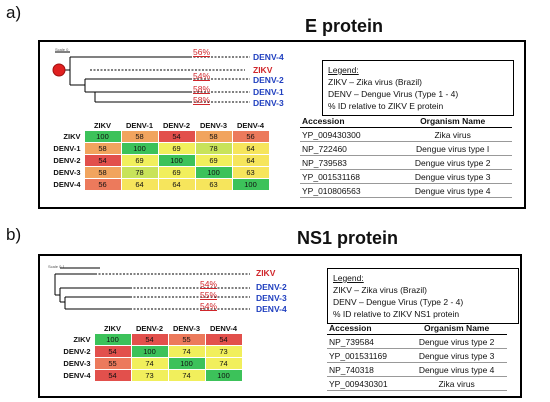  What do you see at coordinates (202, 89) in the screenshot?
I see `percent-label: 58%` at bounding box center [202, 89].